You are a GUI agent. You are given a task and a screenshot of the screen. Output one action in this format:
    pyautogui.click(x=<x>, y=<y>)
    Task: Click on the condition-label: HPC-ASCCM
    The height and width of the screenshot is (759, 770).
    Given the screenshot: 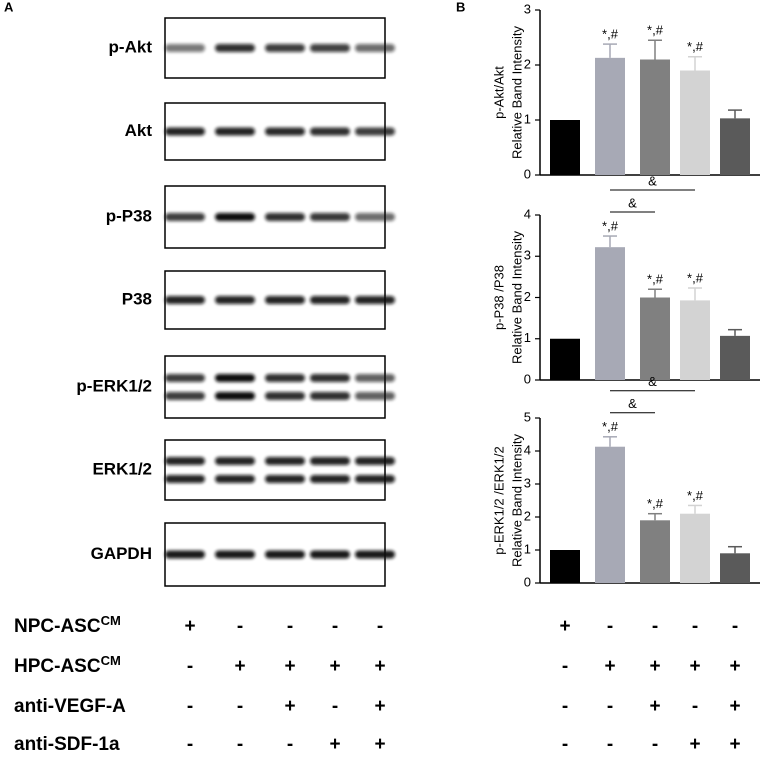 What is the action you would take?
    pyautogui.click(x=67, y=665)
    